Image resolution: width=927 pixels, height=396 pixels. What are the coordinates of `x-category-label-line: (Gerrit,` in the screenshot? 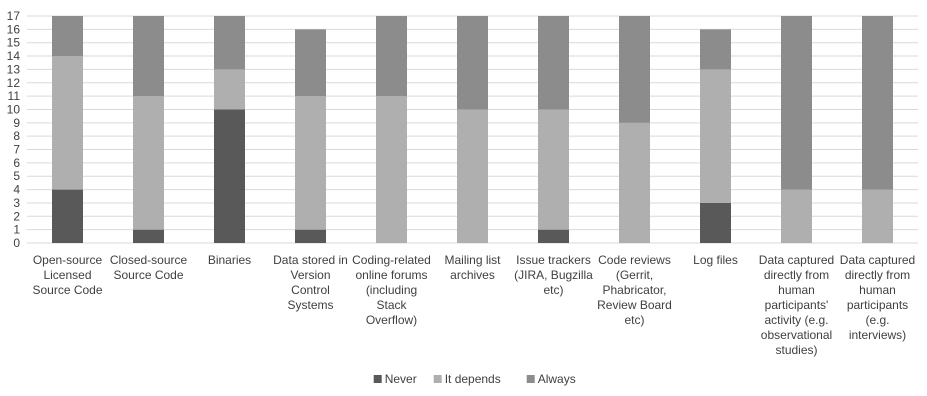 It's located at (634, 275).